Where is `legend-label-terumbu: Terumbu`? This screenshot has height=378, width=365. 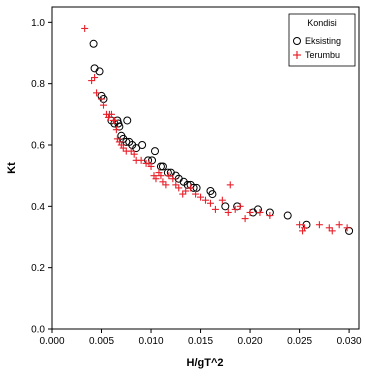 legend-label-terumbu: Terumbu is located at coordinates (322, 55).